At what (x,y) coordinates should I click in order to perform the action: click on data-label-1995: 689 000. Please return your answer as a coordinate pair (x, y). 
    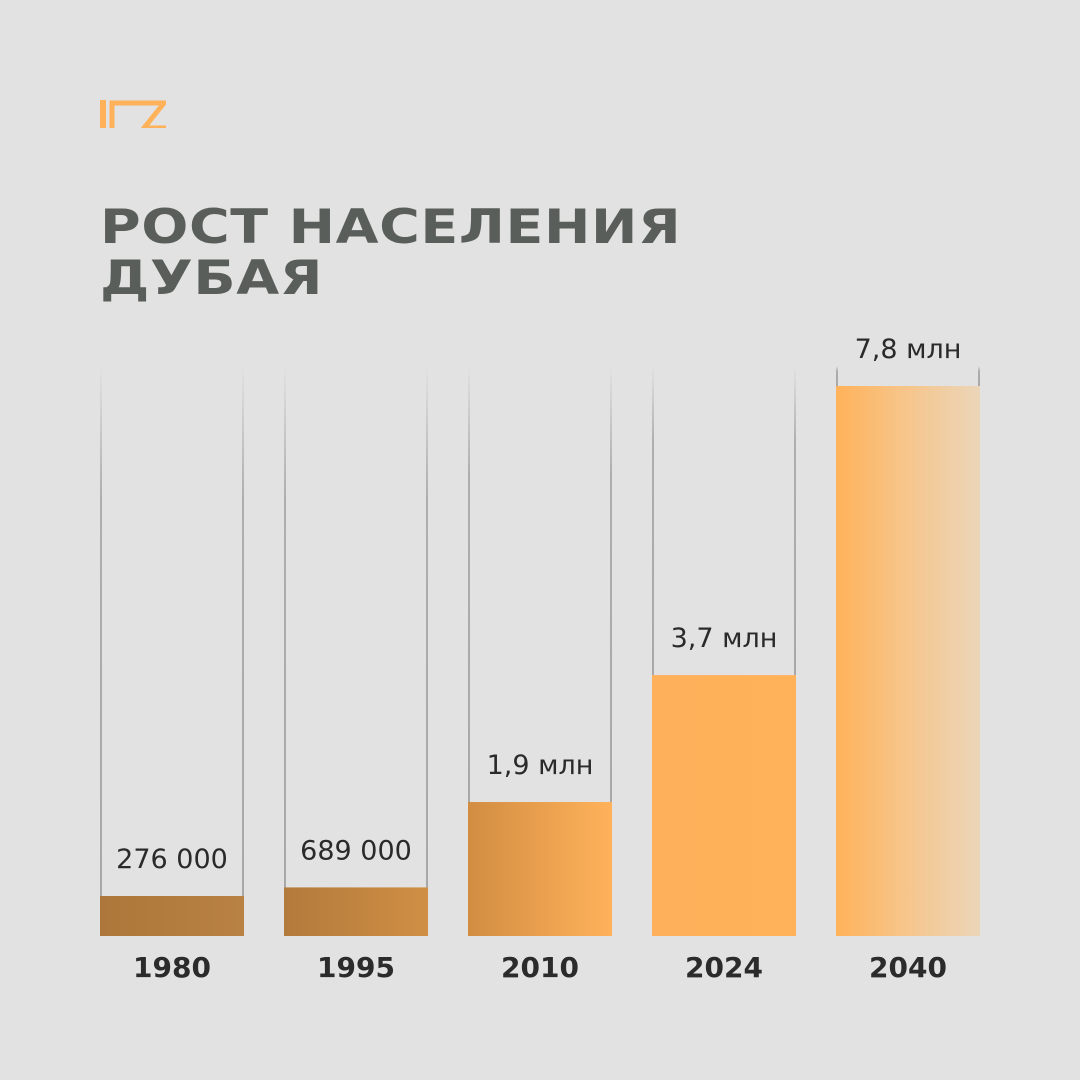
    Looking at the image, I should click on (356, 850).